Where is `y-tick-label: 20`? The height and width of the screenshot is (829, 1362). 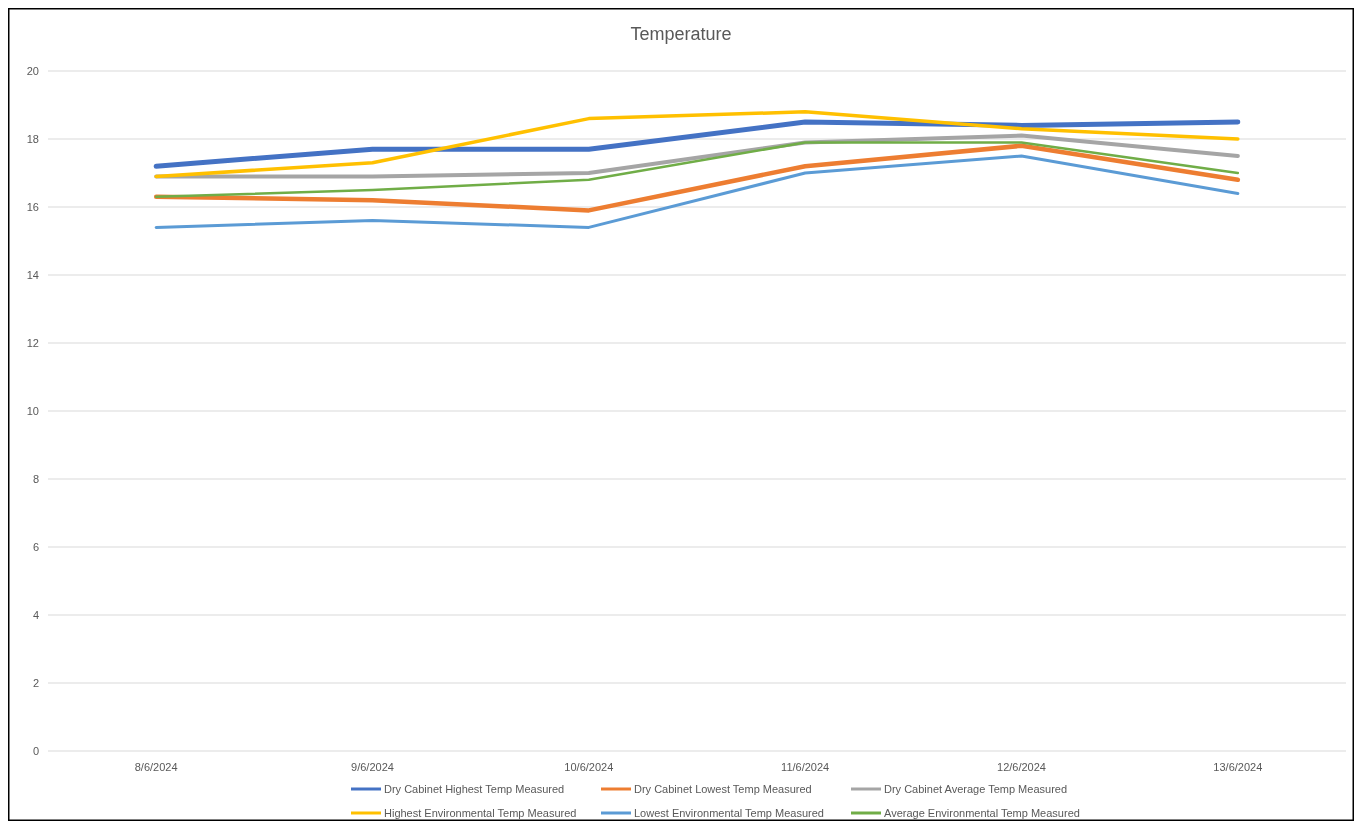 y-tick-label: 20 is located at coordinates (32, 70).